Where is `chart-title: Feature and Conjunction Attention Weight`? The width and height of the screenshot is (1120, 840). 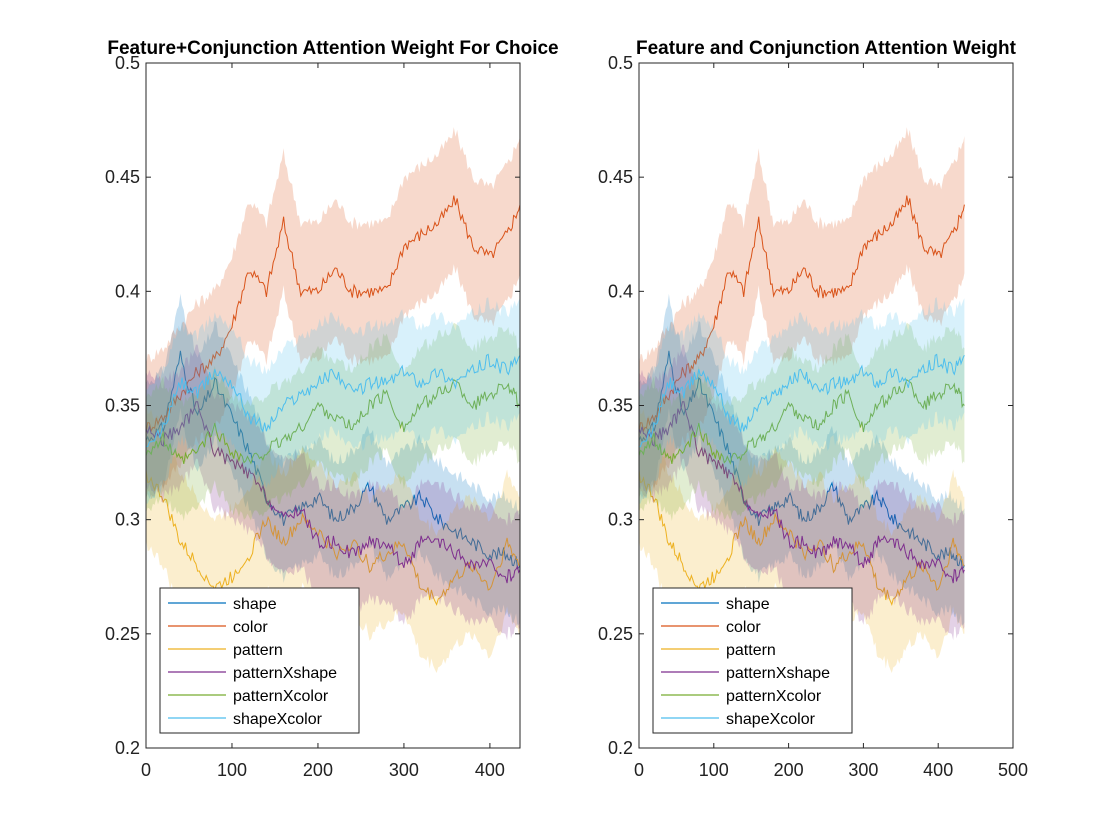
chart-title: Feature and Conjunction Attention Weight is located at coordinates (826, 48).